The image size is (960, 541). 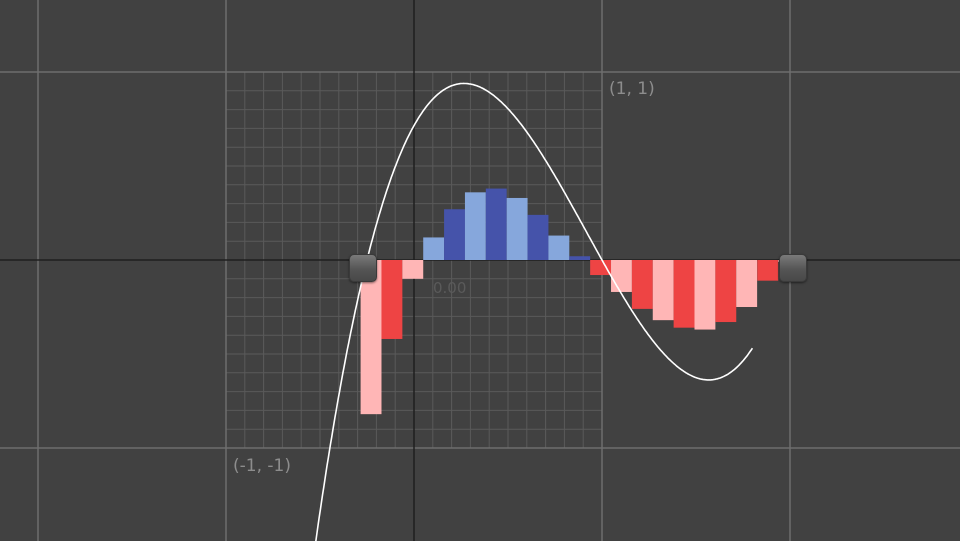 What do you see at coordinates (793, 268) in the screenshot?
I see `range-end-handle` at bounding box center [793, 268].